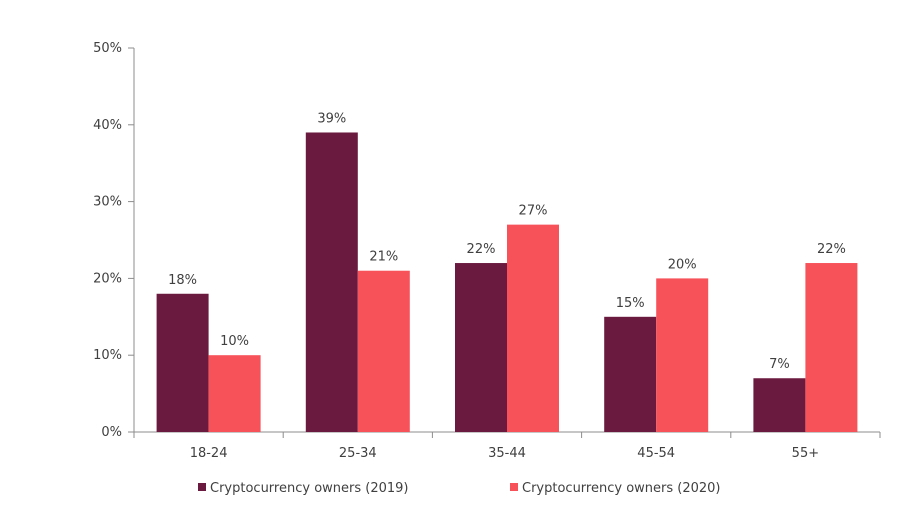 The width and height of the screenshot is (921, 523). What do you see at coordinates (182, 280) in the screenshot?
I see `data-label: 18%` at bounding box center [182, 280].